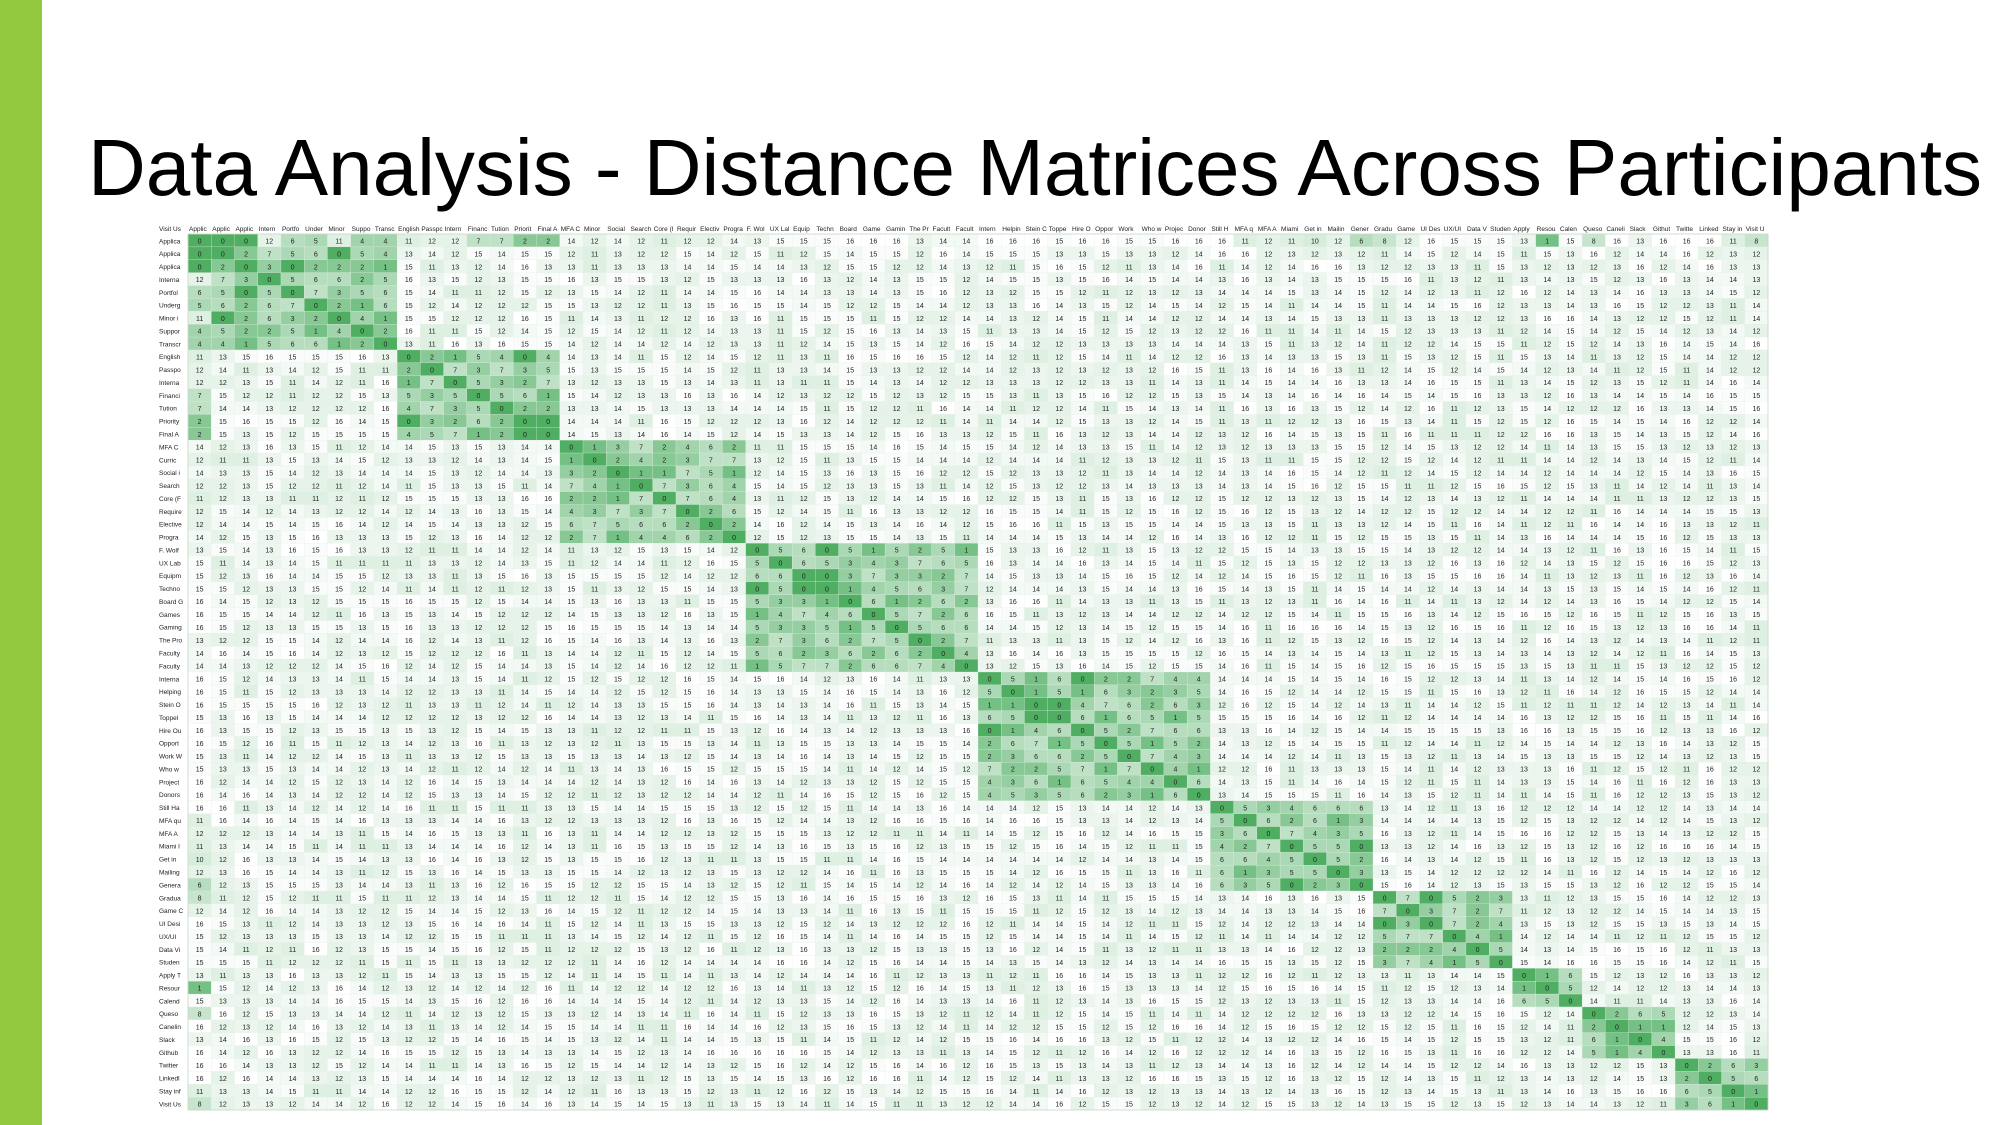  I want to click on row-label: Tution, so click(168, 409).